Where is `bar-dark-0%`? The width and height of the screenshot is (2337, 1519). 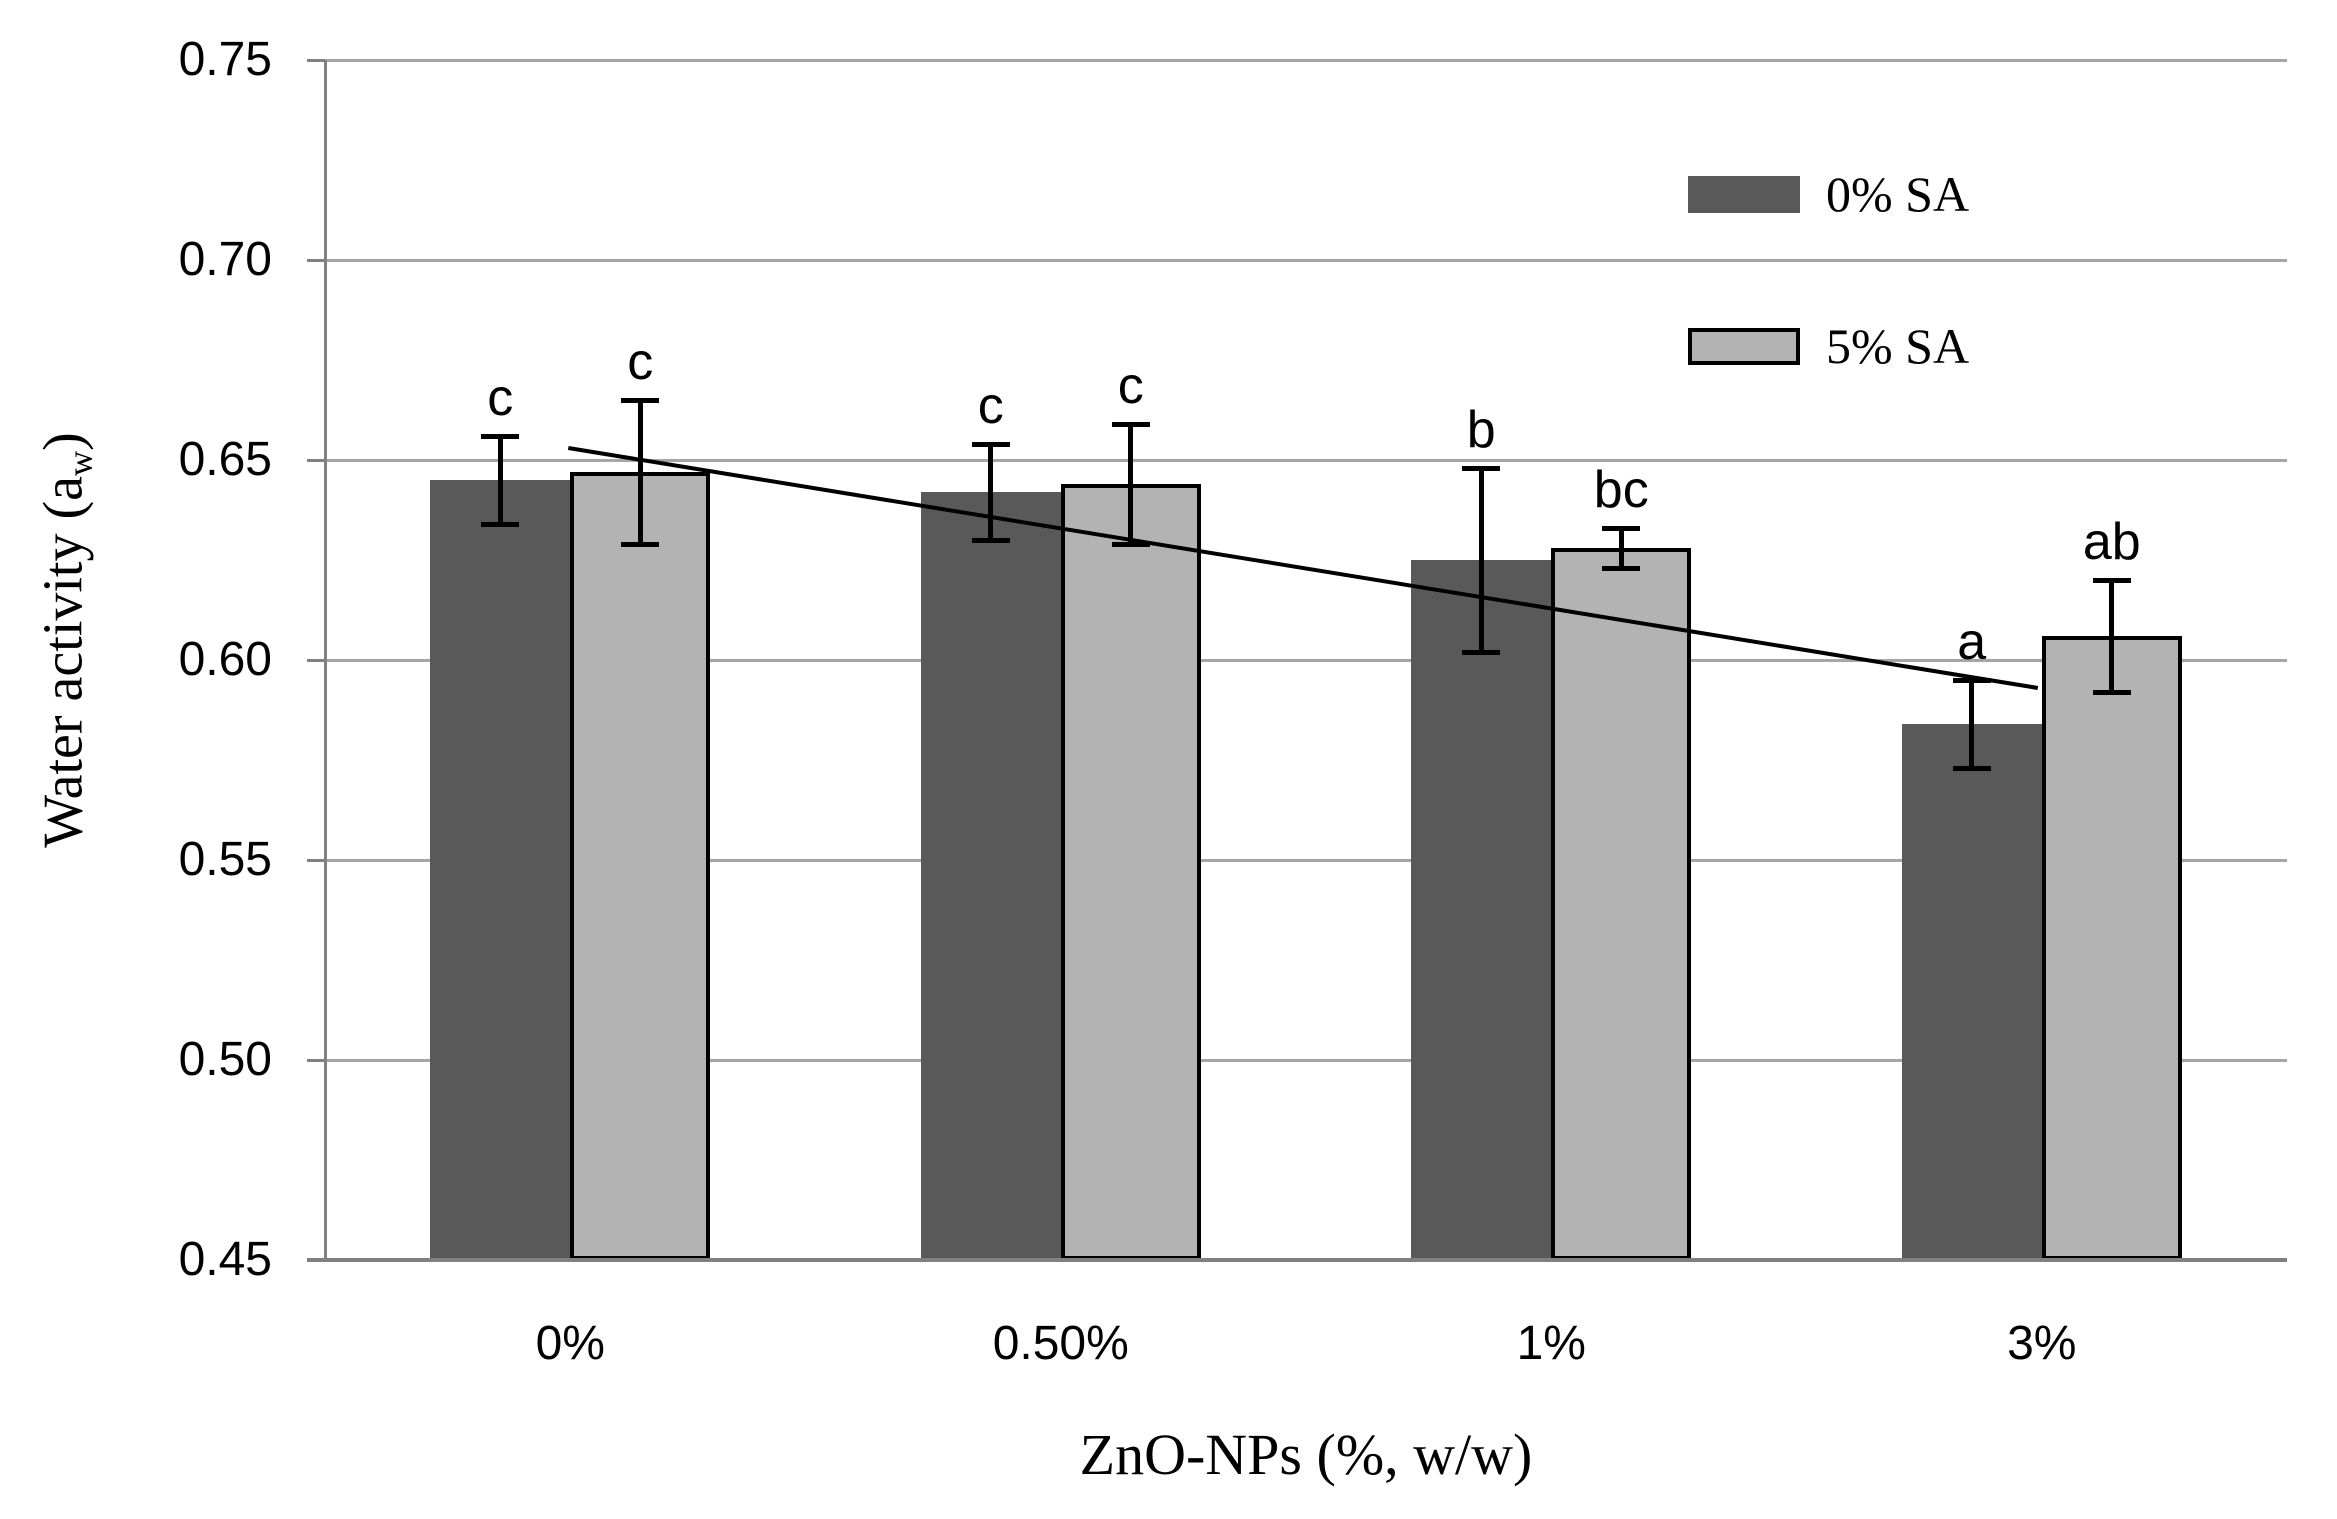
bar-dark-0% is located at coordinates (500, 870).